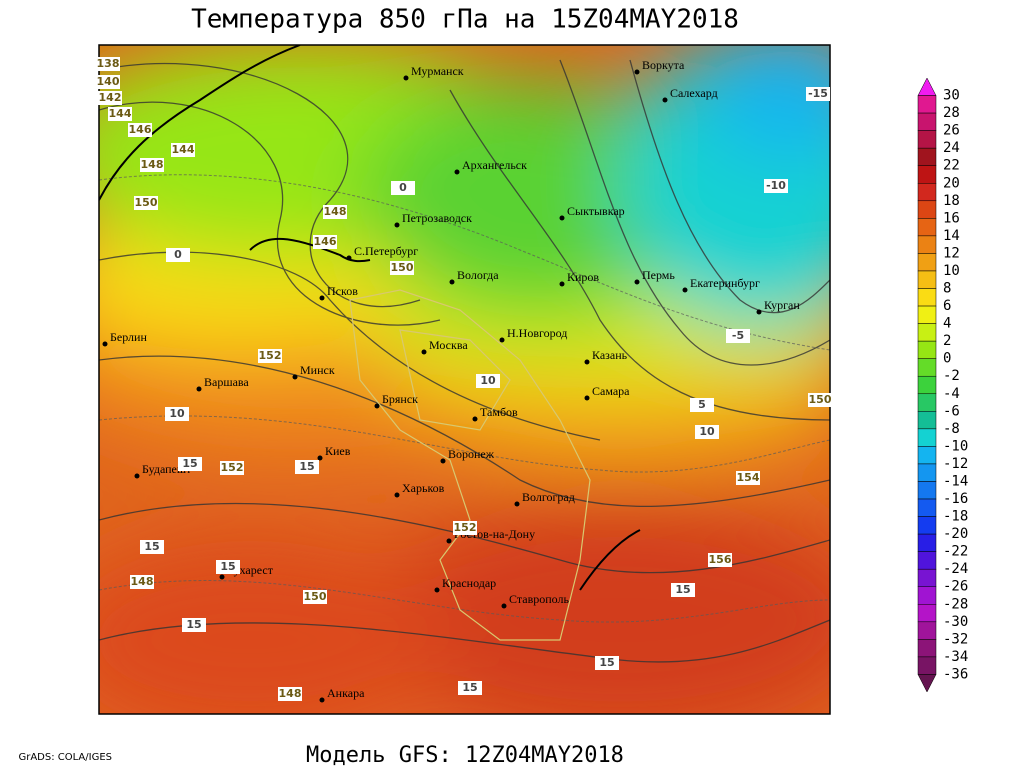 This screenshot has height=768, width=1024. I want to click on city-label: Минск, so click(317, 370).